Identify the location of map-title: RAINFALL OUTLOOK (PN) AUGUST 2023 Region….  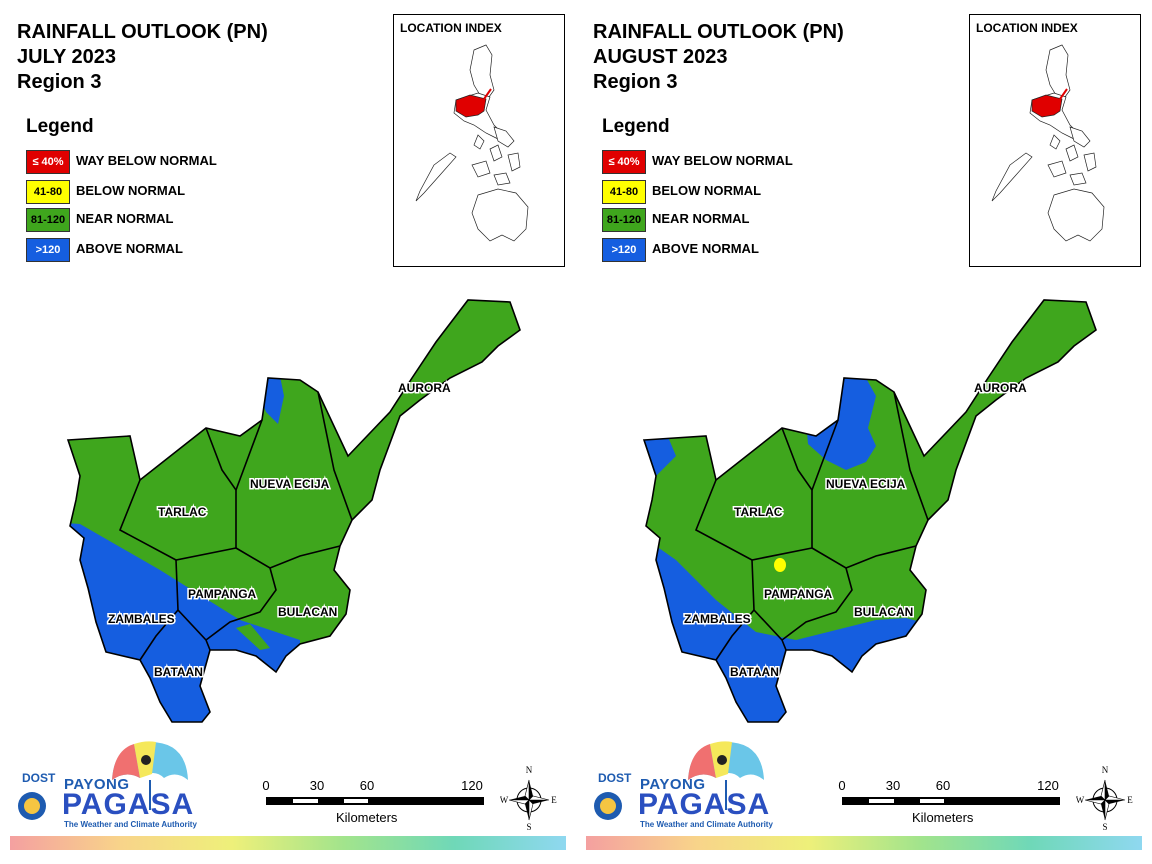
(718, 57).